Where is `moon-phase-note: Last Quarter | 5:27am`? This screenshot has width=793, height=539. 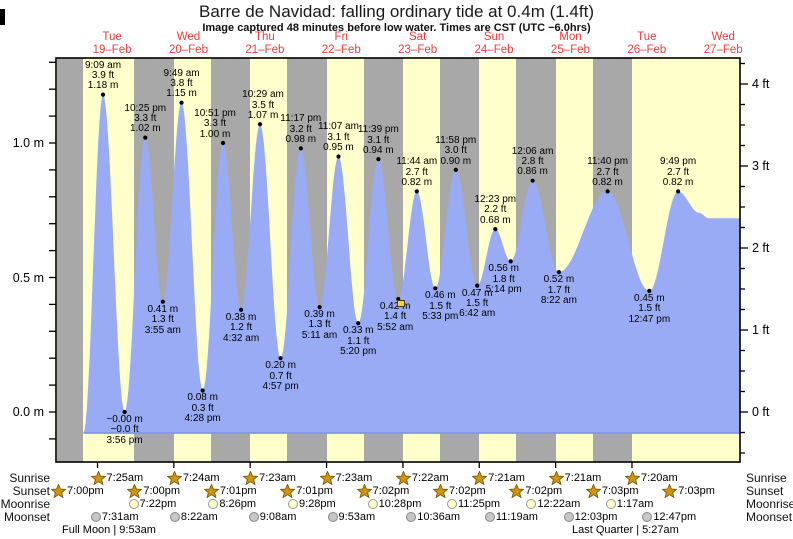
moon-phase-note: Last Quarter | 5:27am is located at coordinates (625, 530).